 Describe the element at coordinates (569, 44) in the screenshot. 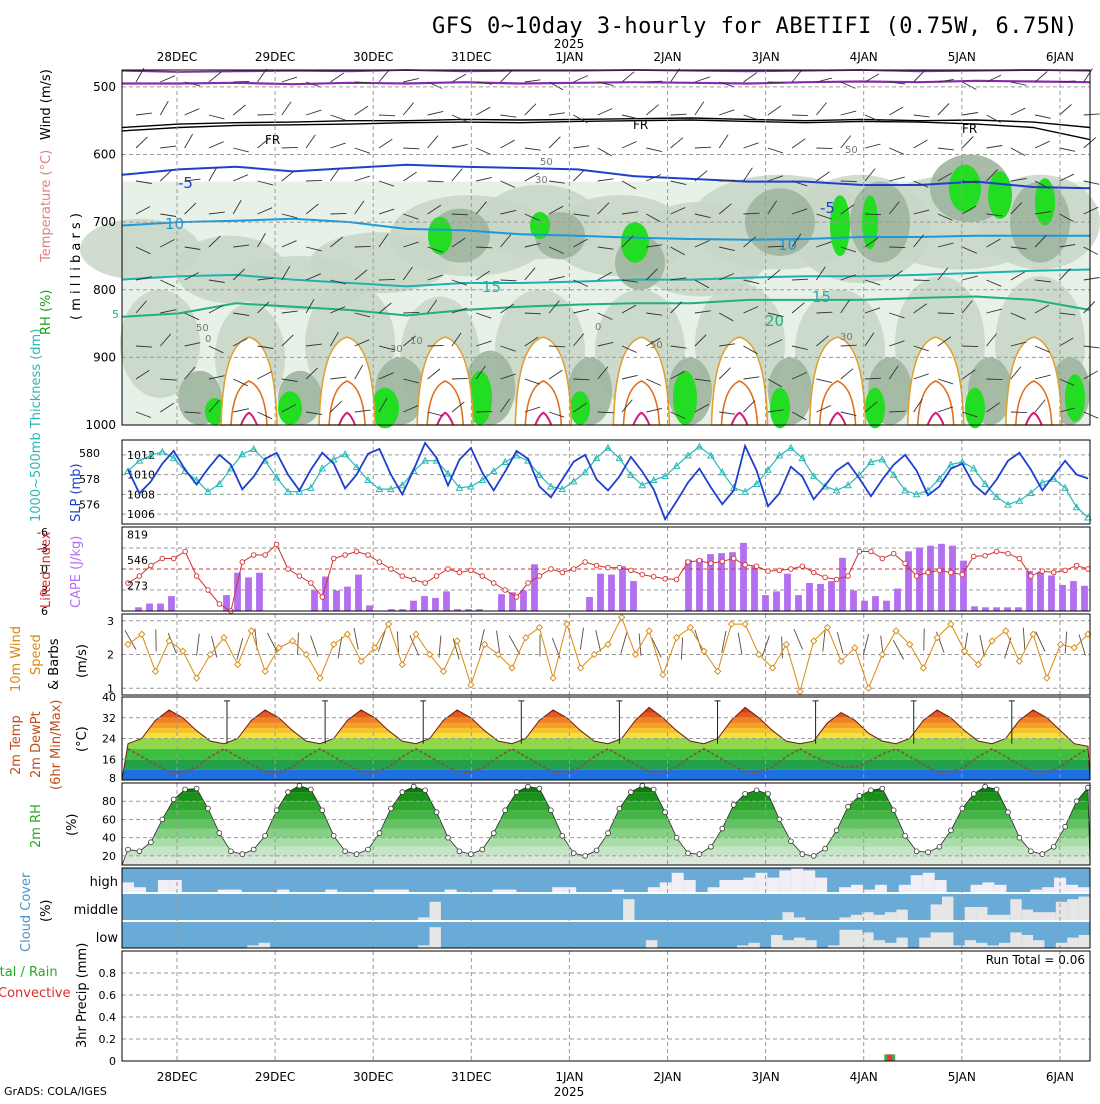

I see `year-label-top: 2025` at that location.